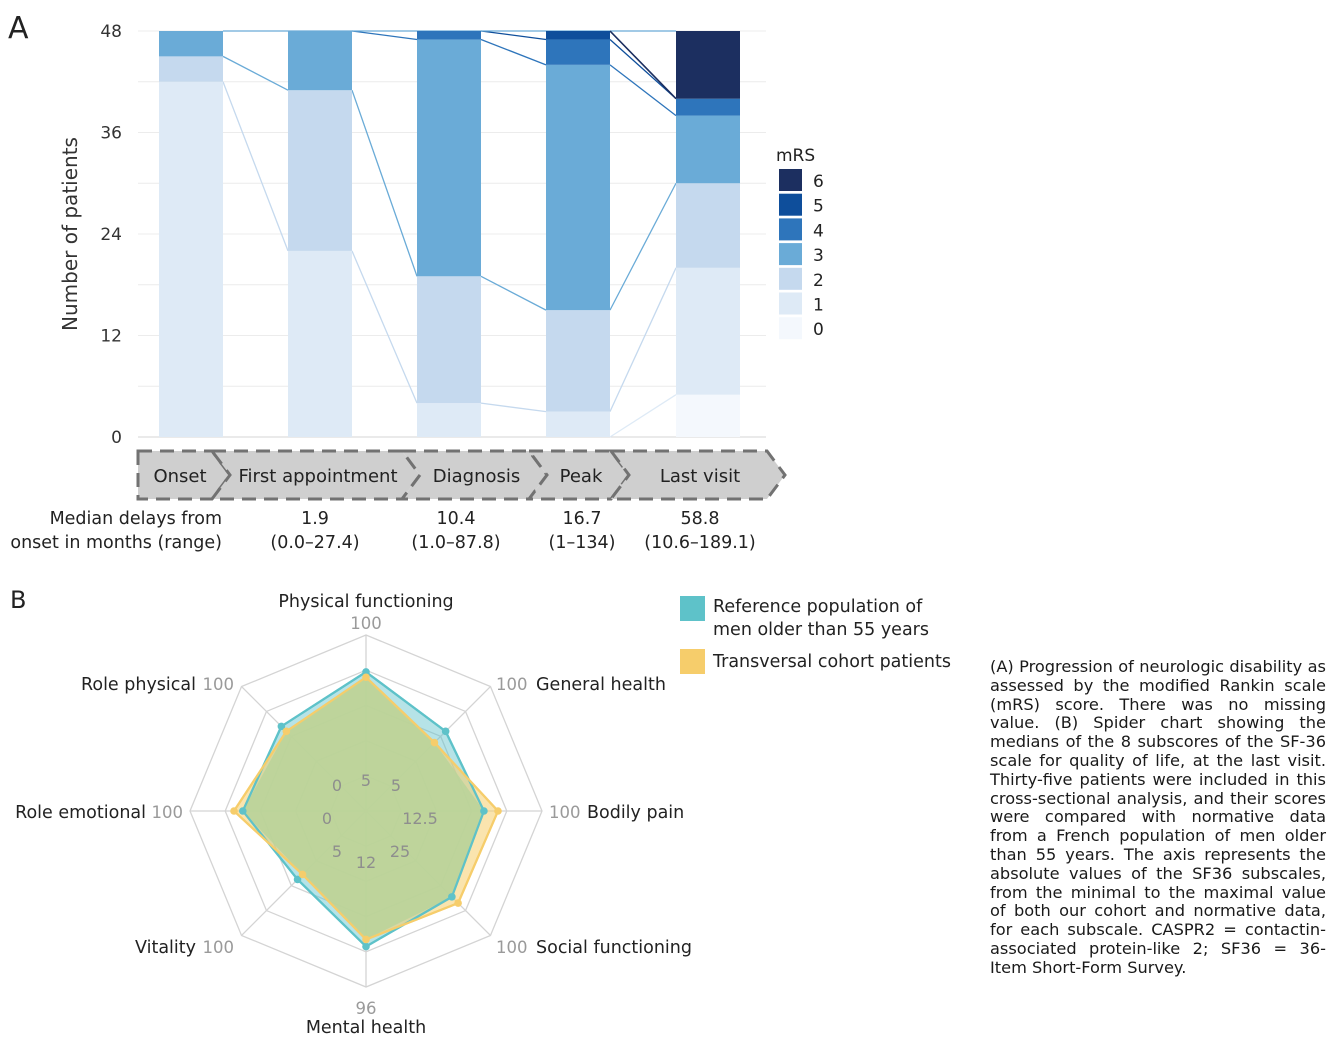  I want to click on delay-header-line1: Median delays from, so click(136, 519).